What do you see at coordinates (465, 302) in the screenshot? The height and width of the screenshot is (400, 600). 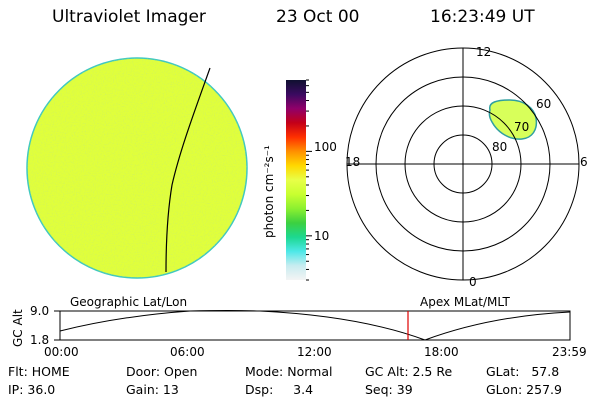 I see `timeline-right-title: Apex MLat/MLT` at bounding box center [465, 302].